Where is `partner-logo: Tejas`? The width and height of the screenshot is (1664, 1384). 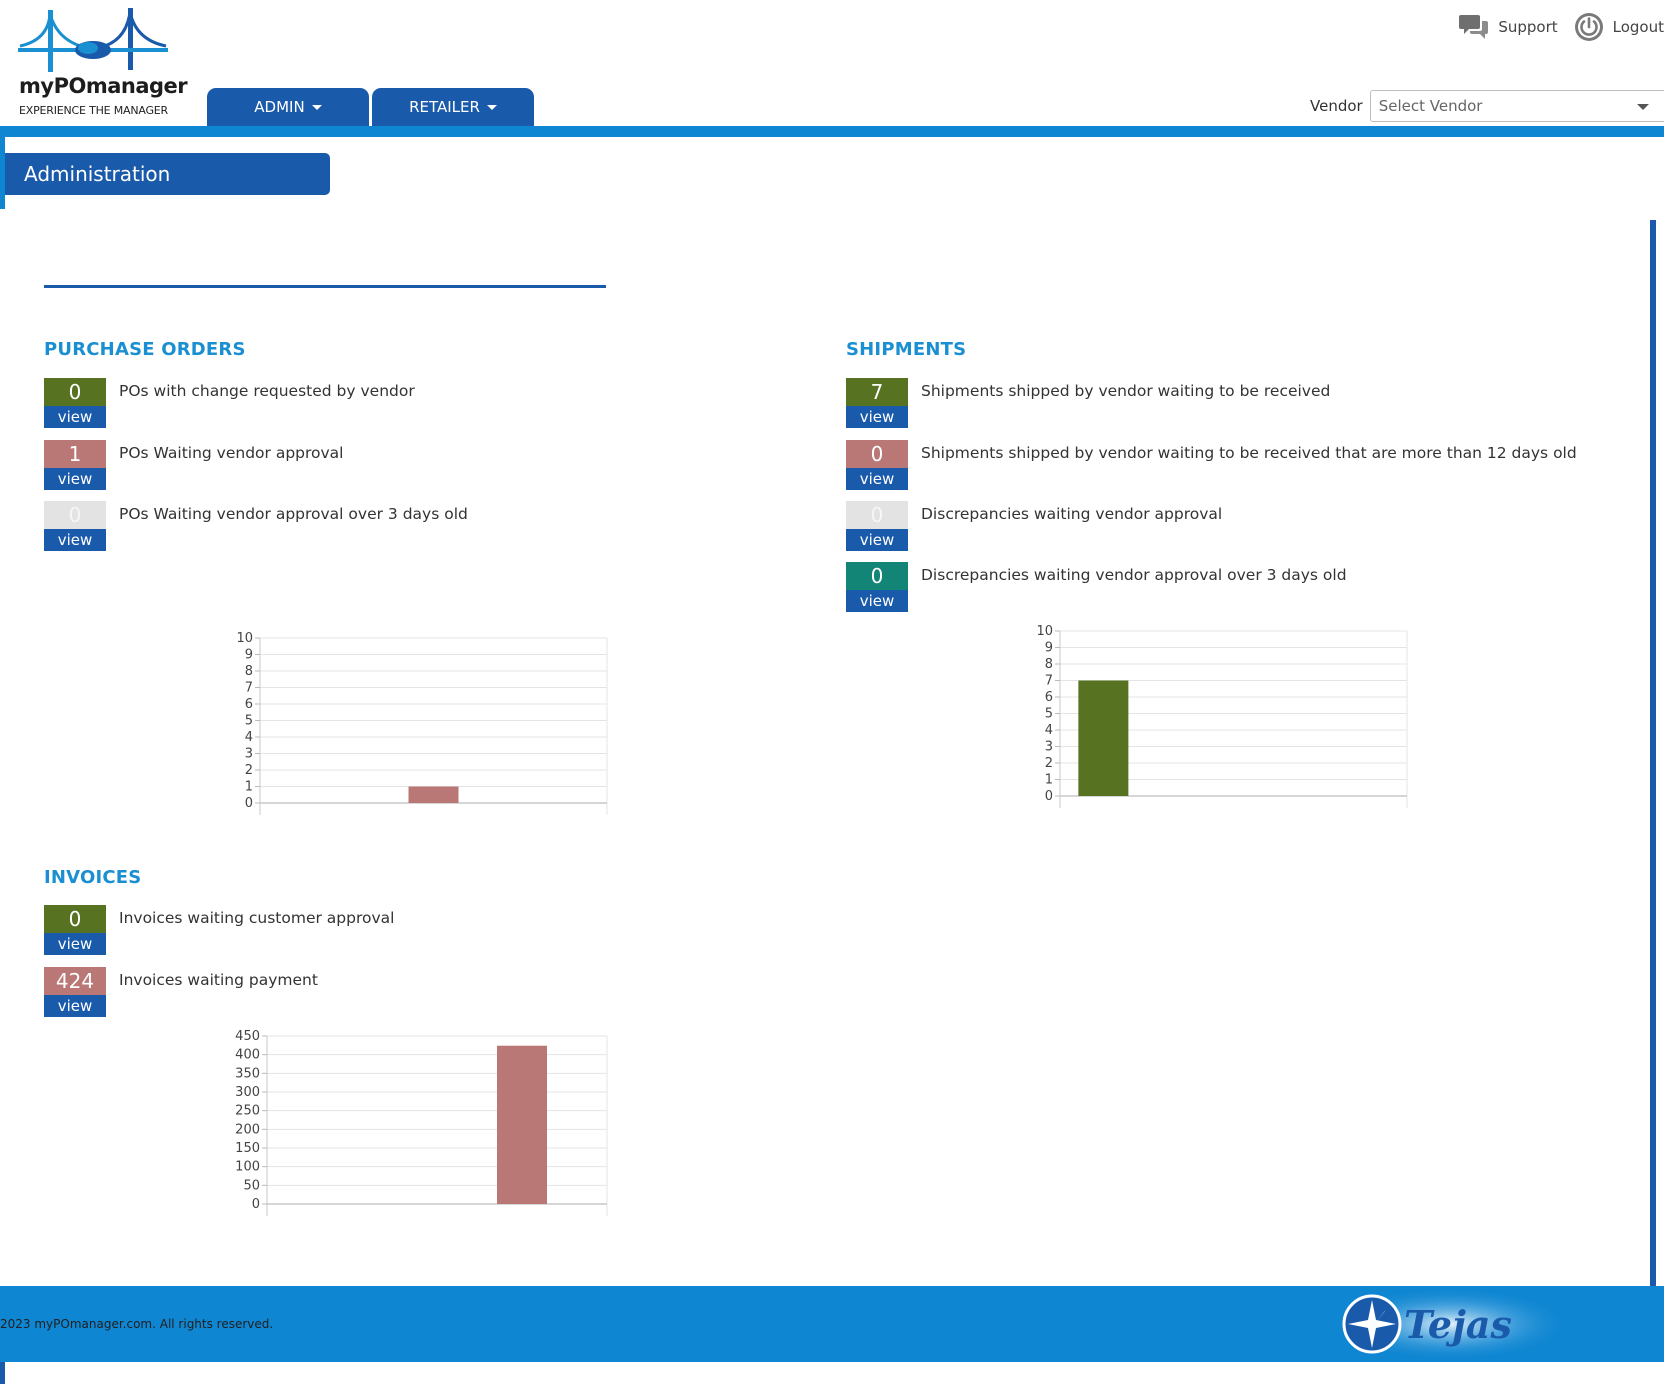 partner-logo: Tejas is located at coordinates (1450, 1324).